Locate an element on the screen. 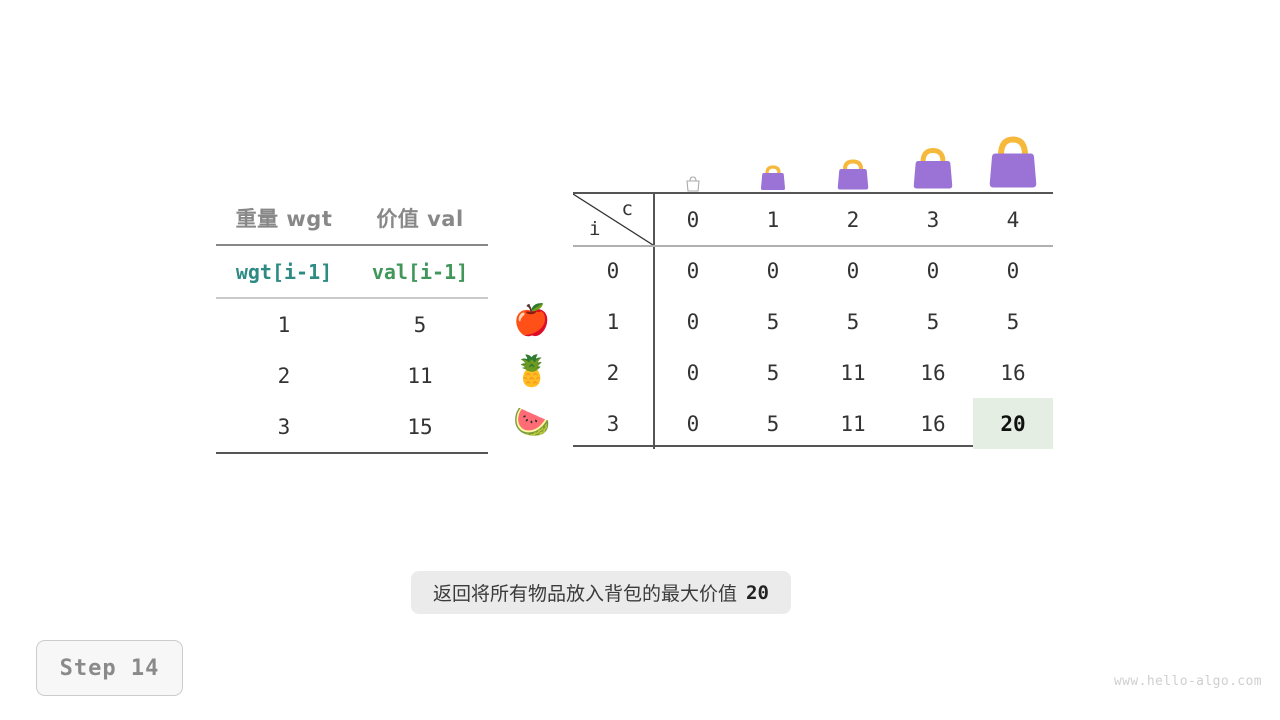 Image resolution: width=1280 pixels, height=720 pixels. dp-row-header: 3 is located at coordinates (613, 423).